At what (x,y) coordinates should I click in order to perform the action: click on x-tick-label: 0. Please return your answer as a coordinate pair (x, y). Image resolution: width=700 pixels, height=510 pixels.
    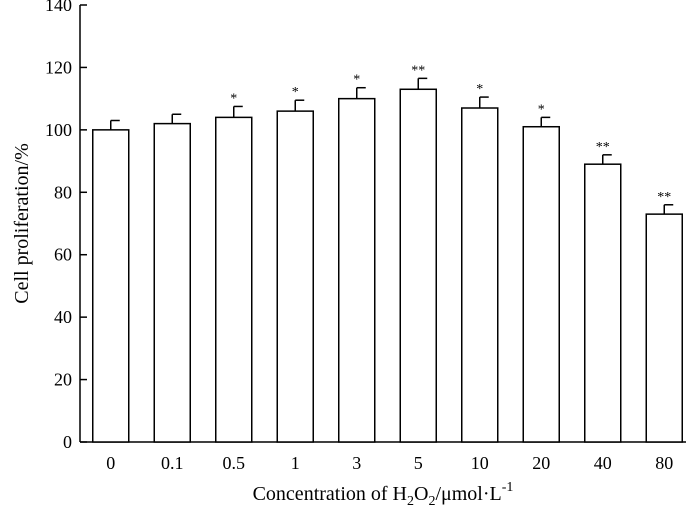
    Looking at the image, I should click on (110, 463).